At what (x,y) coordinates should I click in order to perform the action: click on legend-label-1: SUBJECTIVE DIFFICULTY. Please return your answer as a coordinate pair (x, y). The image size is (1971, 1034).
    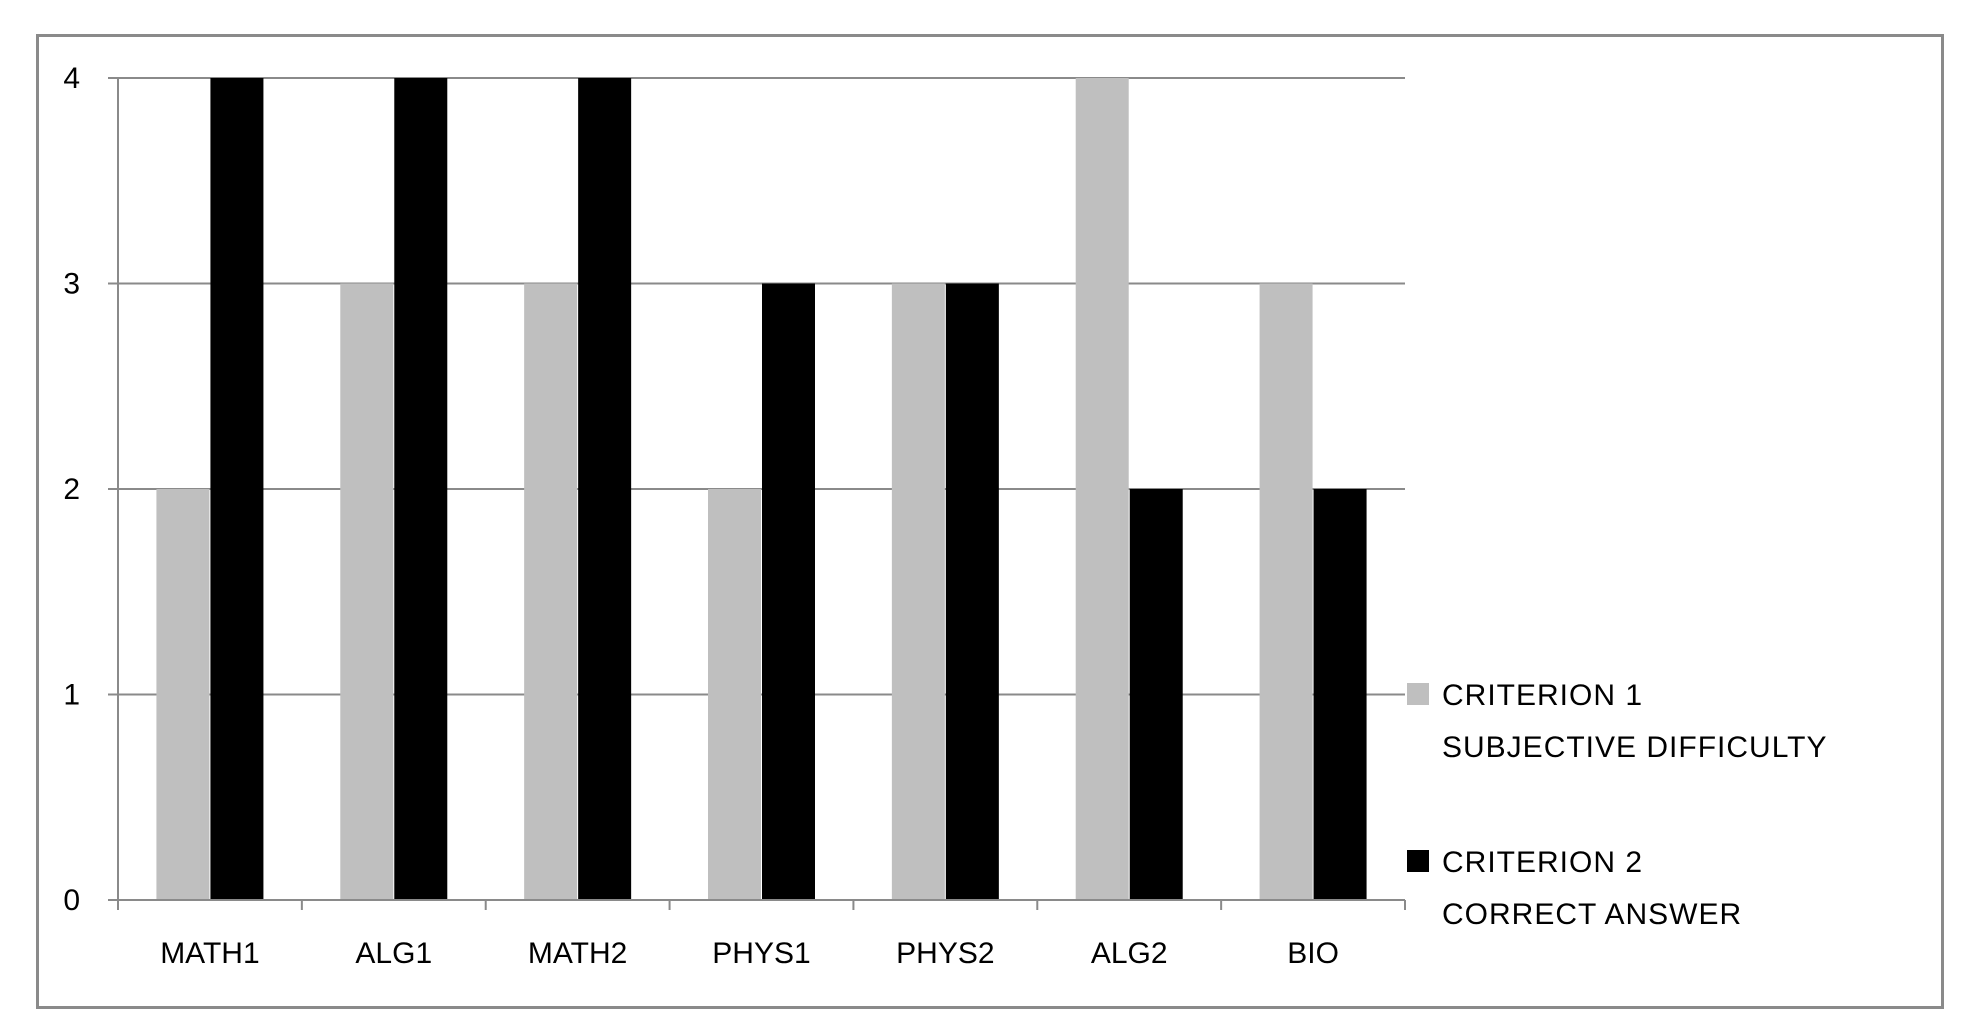
    Looking at the image, I should click on (1634, 747).